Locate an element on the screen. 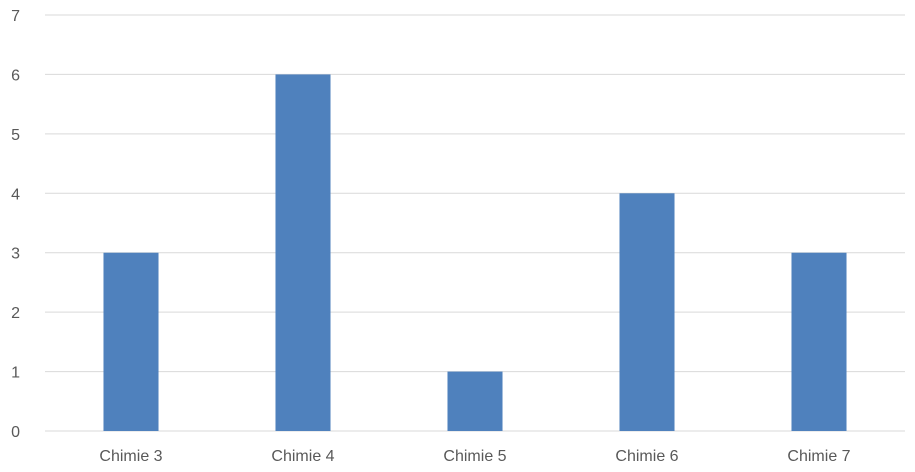 The height and width of the screenshot is (472, 915). y-tick-label: 4 is located at coordinates (15, 194).